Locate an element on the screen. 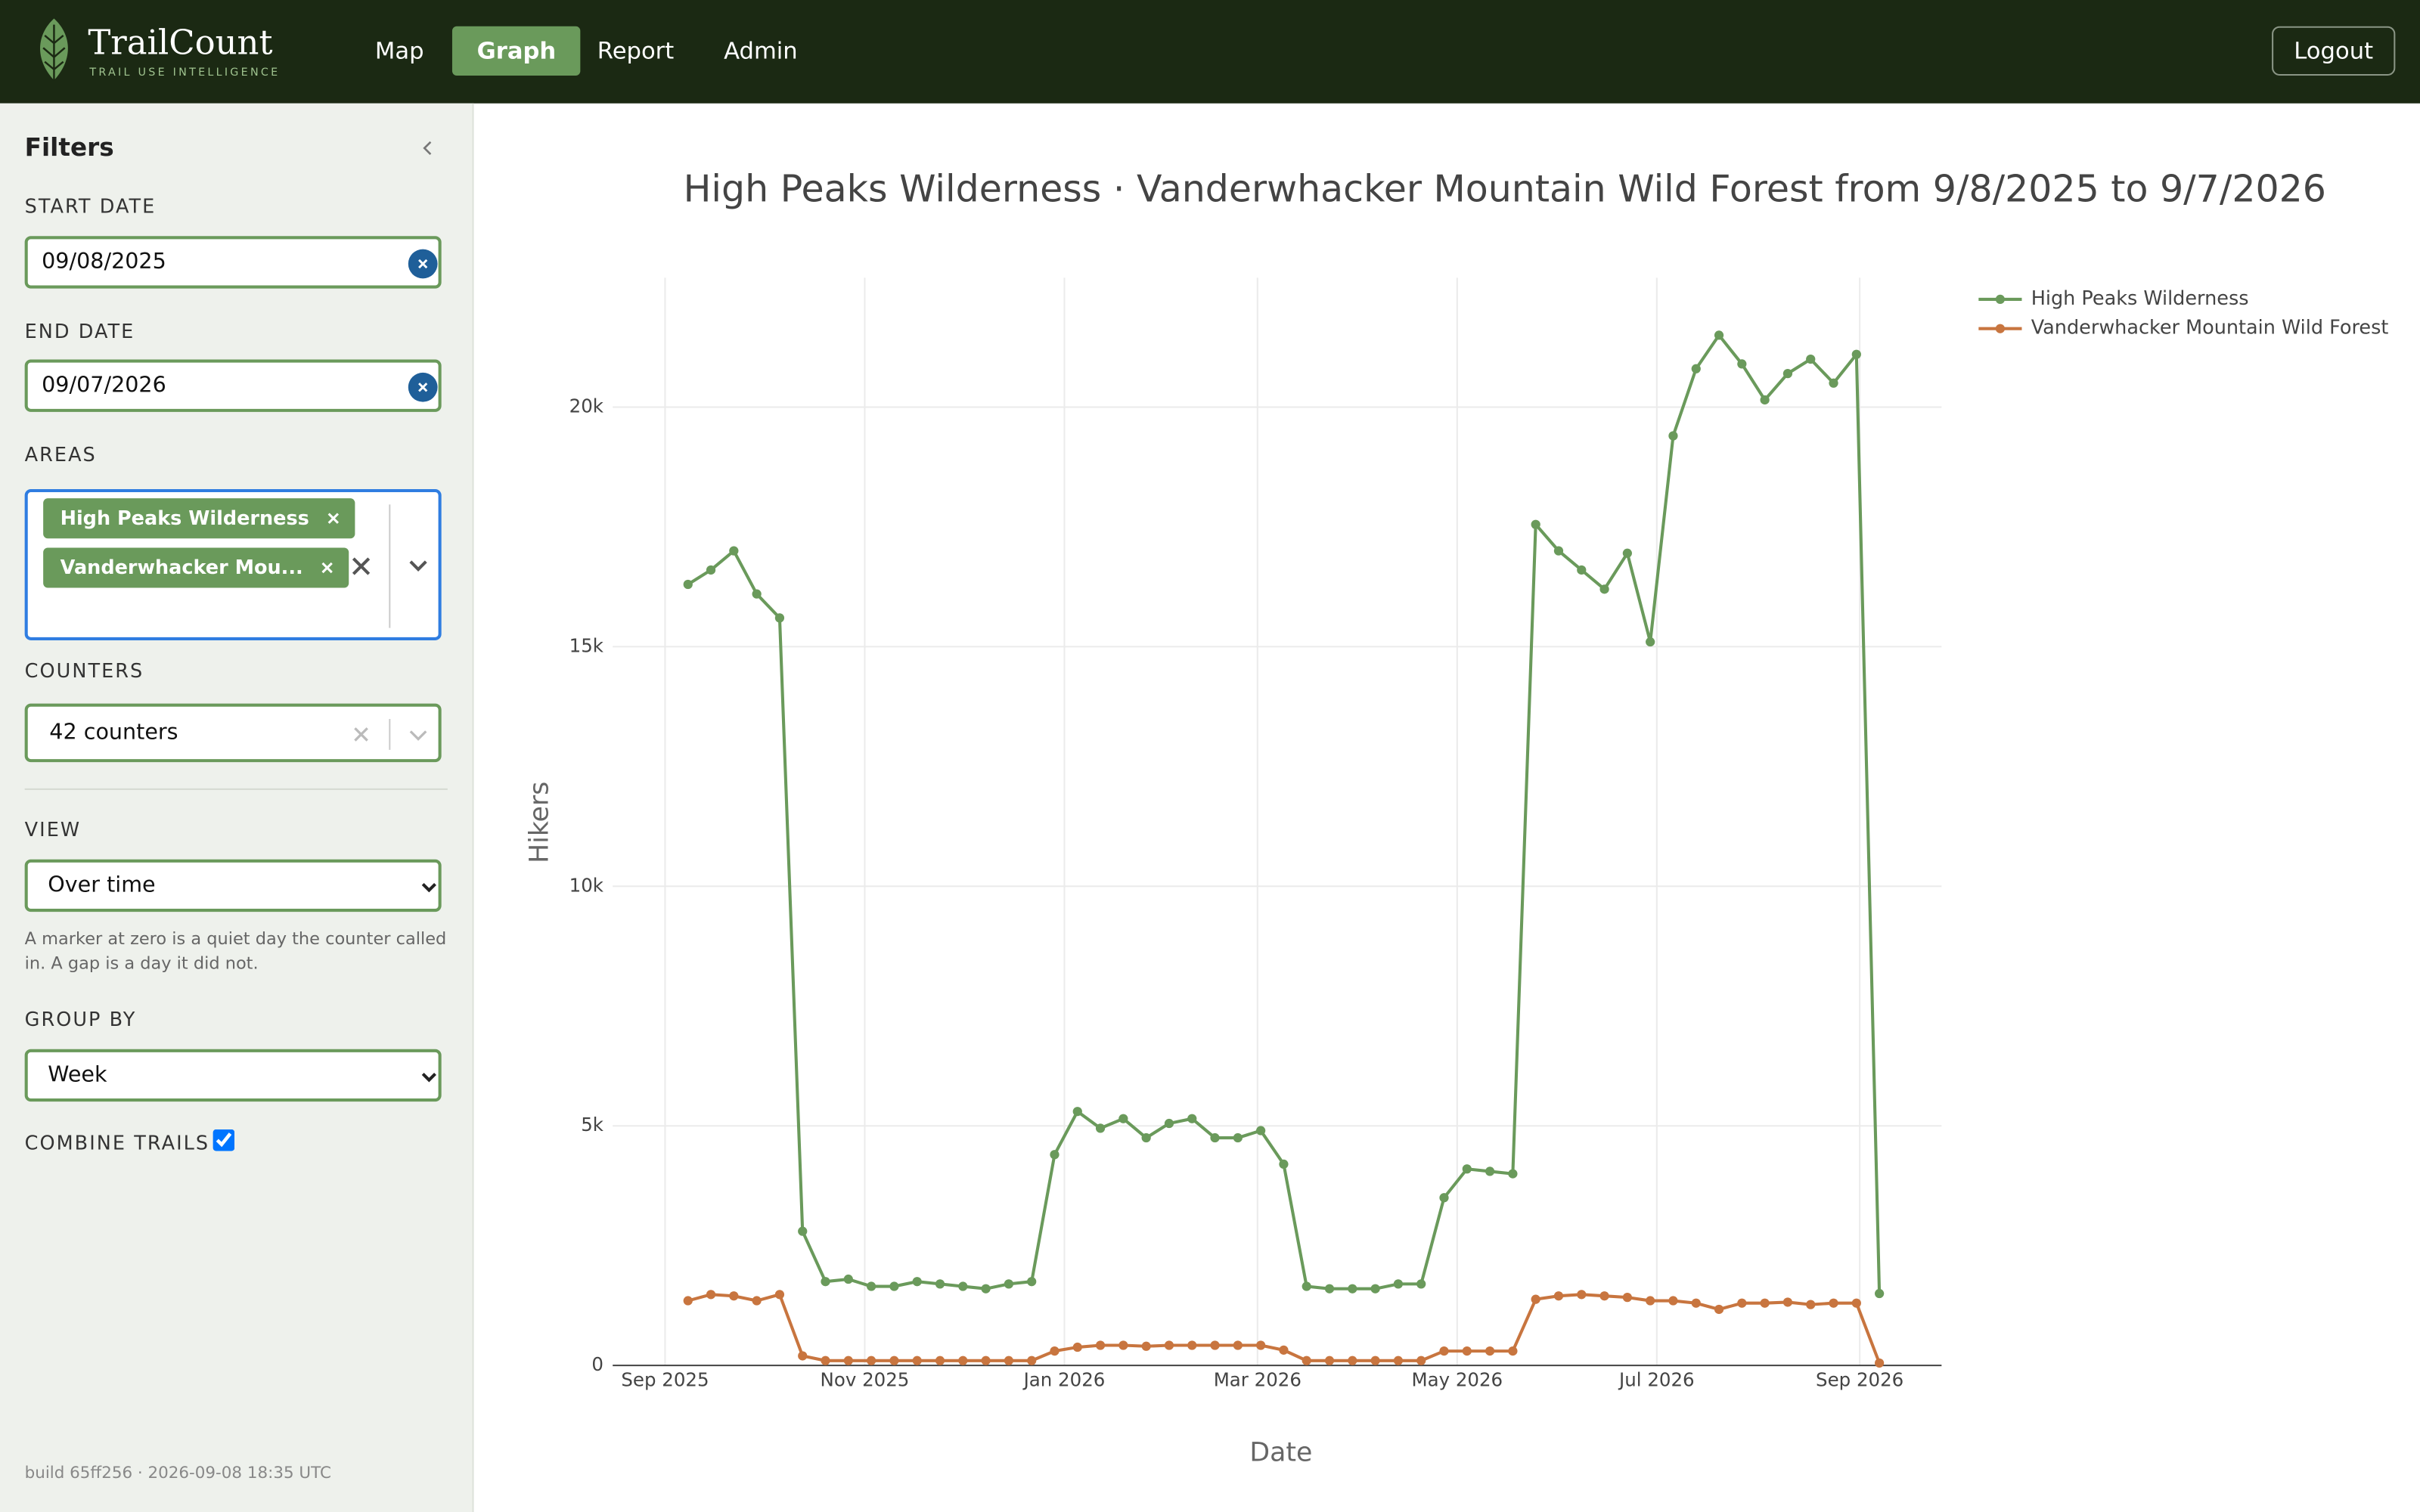  build-info: build 65ff256 · 2026-09-08 18:35 UTC is located at coordinates (177, 1473).